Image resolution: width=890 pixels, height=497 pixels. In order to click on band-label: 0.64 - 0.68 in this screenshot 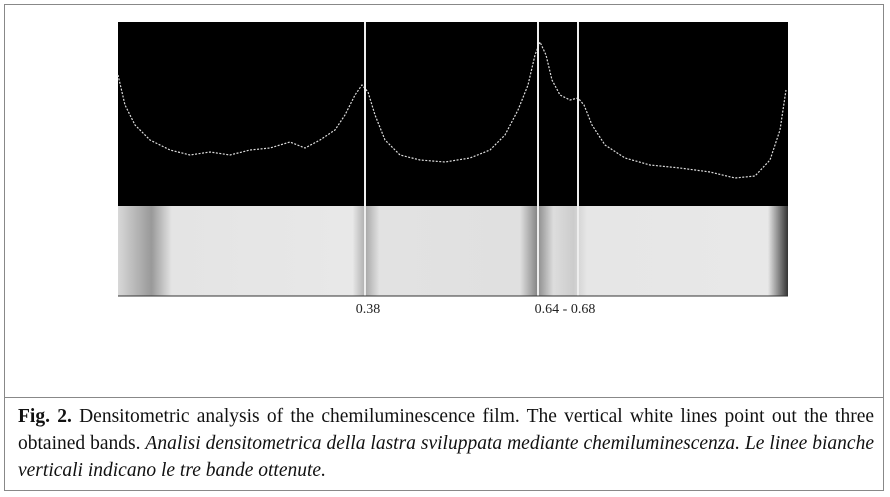, I will do `click(565, 309)`.